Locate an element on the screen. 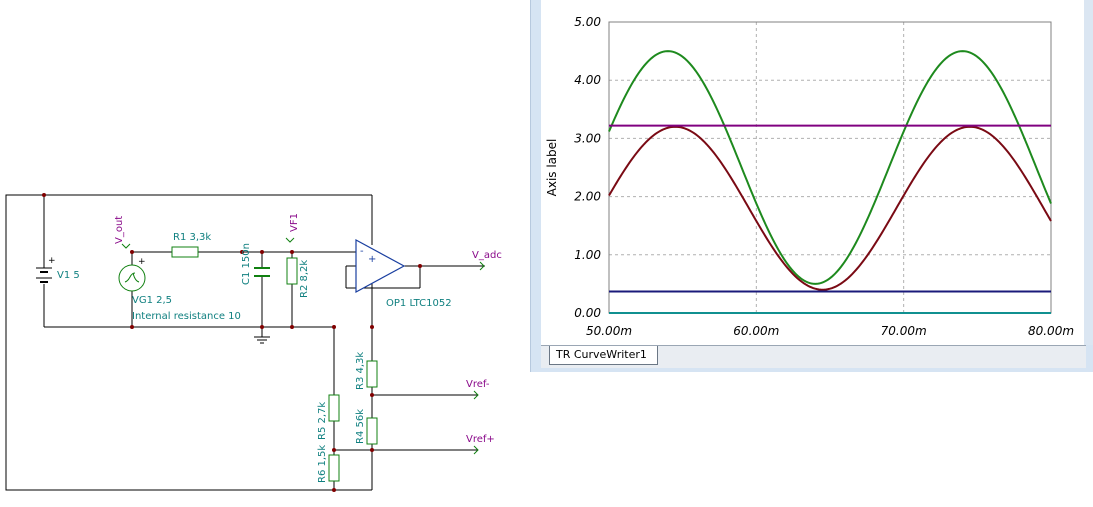 Image resolution: width=1093 pixels, height=507 pixels. resistor-r3 is located at coordinates (372, 374).